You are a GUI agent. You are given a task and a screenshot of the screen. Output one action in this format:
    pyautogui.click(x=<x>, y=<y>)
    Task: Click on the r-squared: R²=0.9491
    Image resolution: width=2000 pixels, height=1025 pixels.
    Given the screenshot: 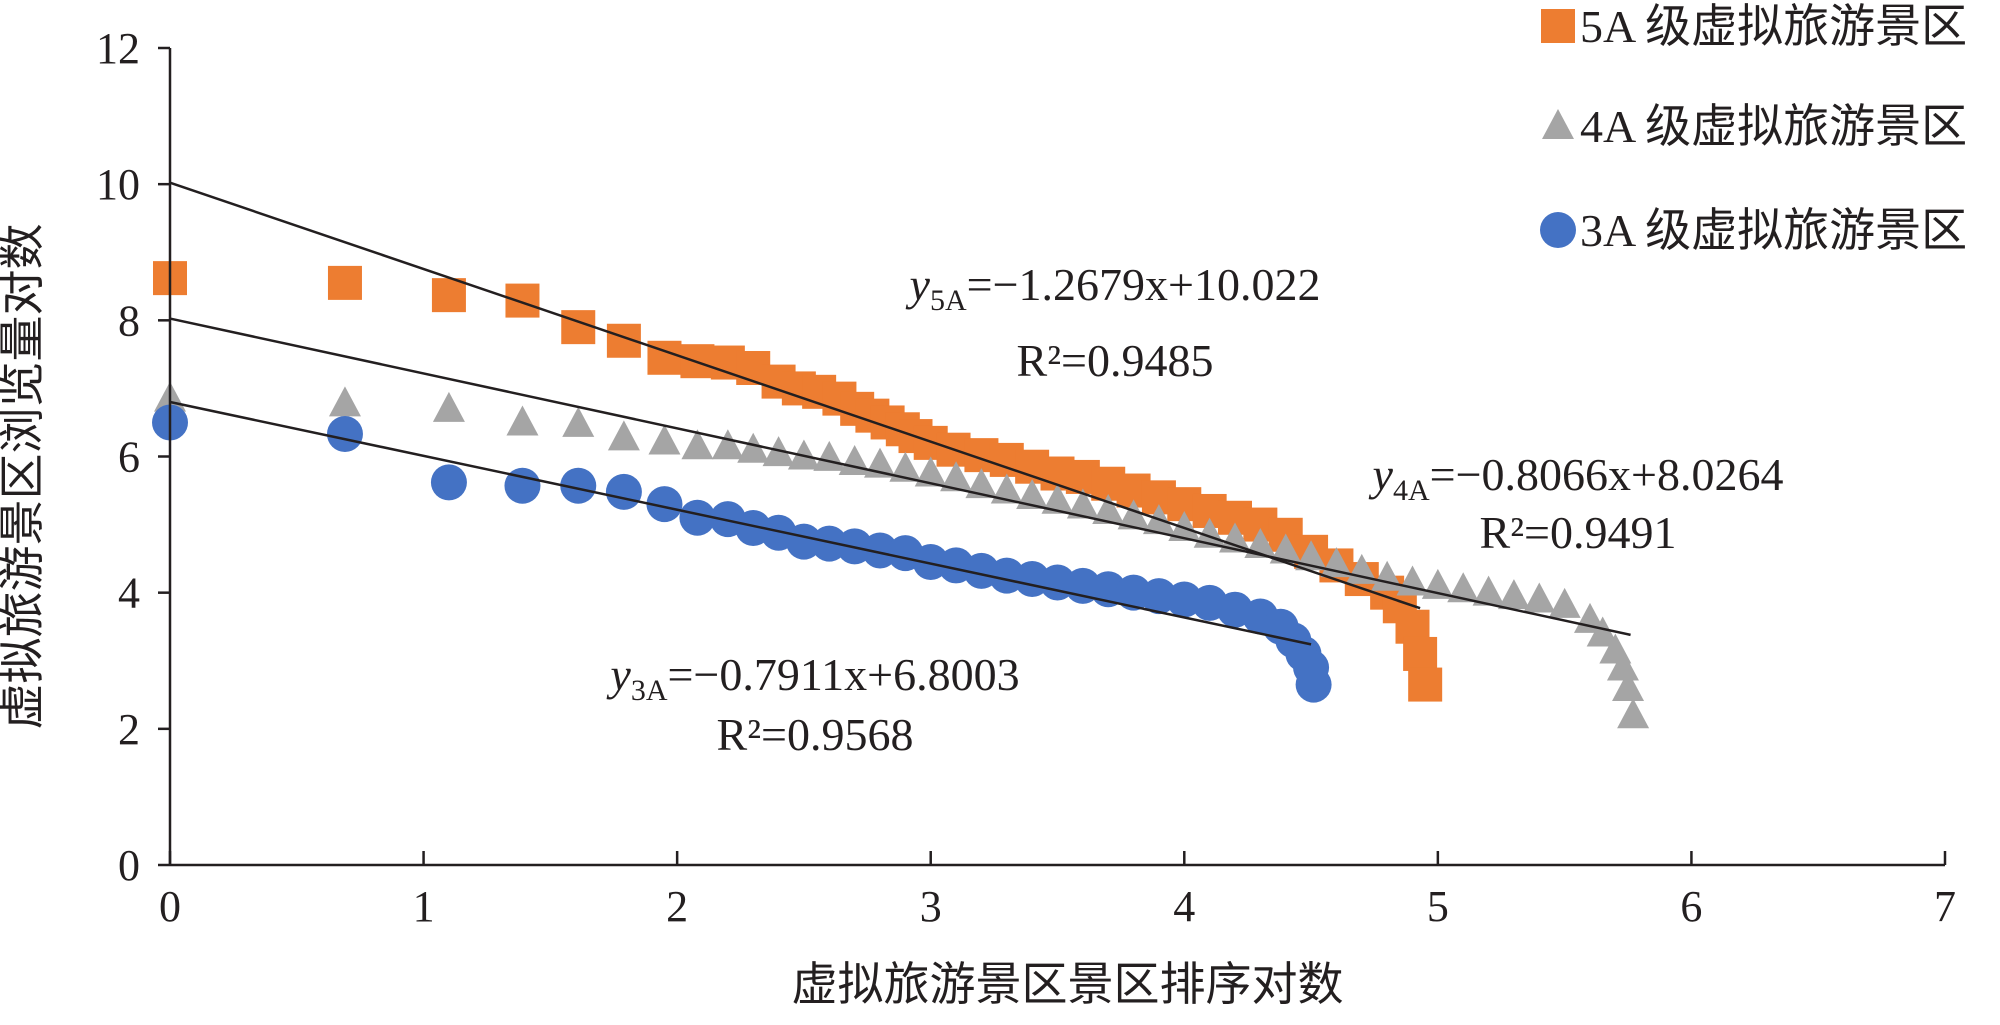 What is the action you would take?
    pyautogui.click(x=1578, y=532)
    